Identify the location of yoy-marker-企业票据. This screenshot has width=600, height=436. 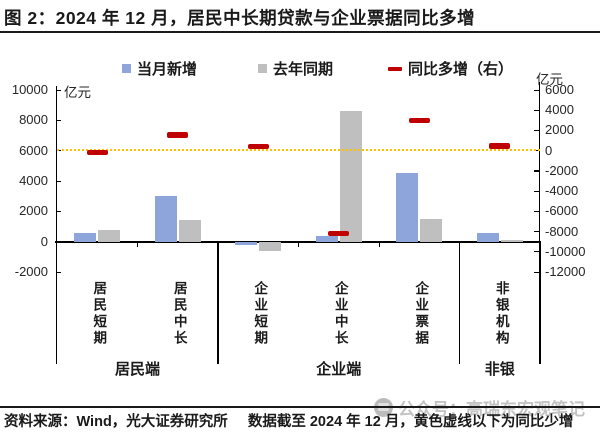
(419, 120).